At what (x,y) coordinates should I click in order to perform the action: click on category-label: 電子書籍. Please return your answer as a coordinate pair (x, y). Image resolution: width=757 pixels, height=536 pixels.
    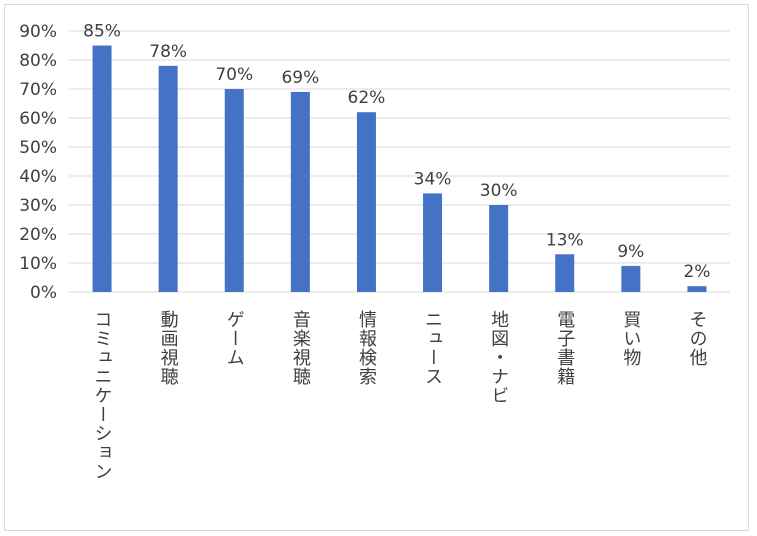
    Looking at the image, I should click on (564, 348).